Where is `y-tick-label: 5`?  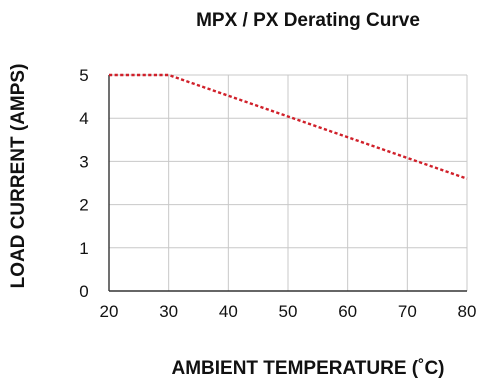 y-tick-label: 5 is located at coordinates (83, 75).